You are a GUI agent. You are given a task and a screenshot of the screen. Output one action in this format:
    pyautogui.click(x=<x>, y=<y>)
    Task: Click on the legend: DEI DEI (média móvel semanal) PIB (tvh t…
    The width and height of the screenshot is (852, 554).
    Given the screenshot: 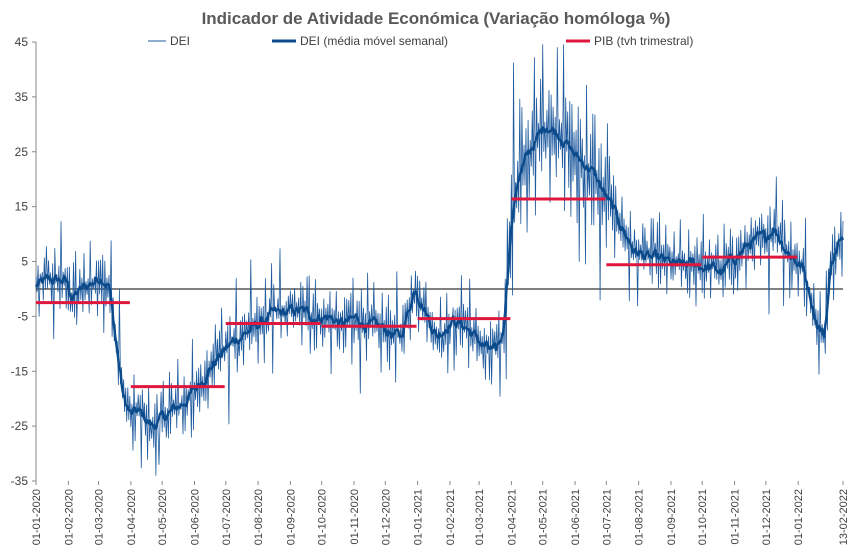 What is the action you would take?
    pyautogui.click(x=420, y=41)
    